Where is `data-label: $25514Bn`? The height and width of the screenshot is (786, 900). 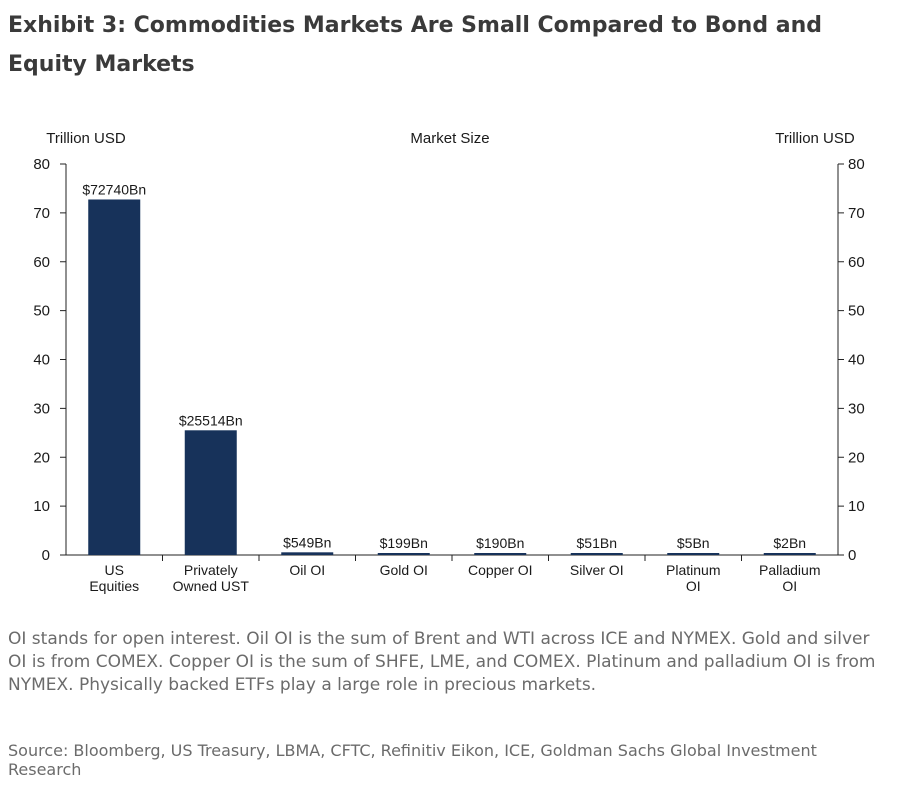 data-label: $25514Bn is located at coordinates (211, 420).